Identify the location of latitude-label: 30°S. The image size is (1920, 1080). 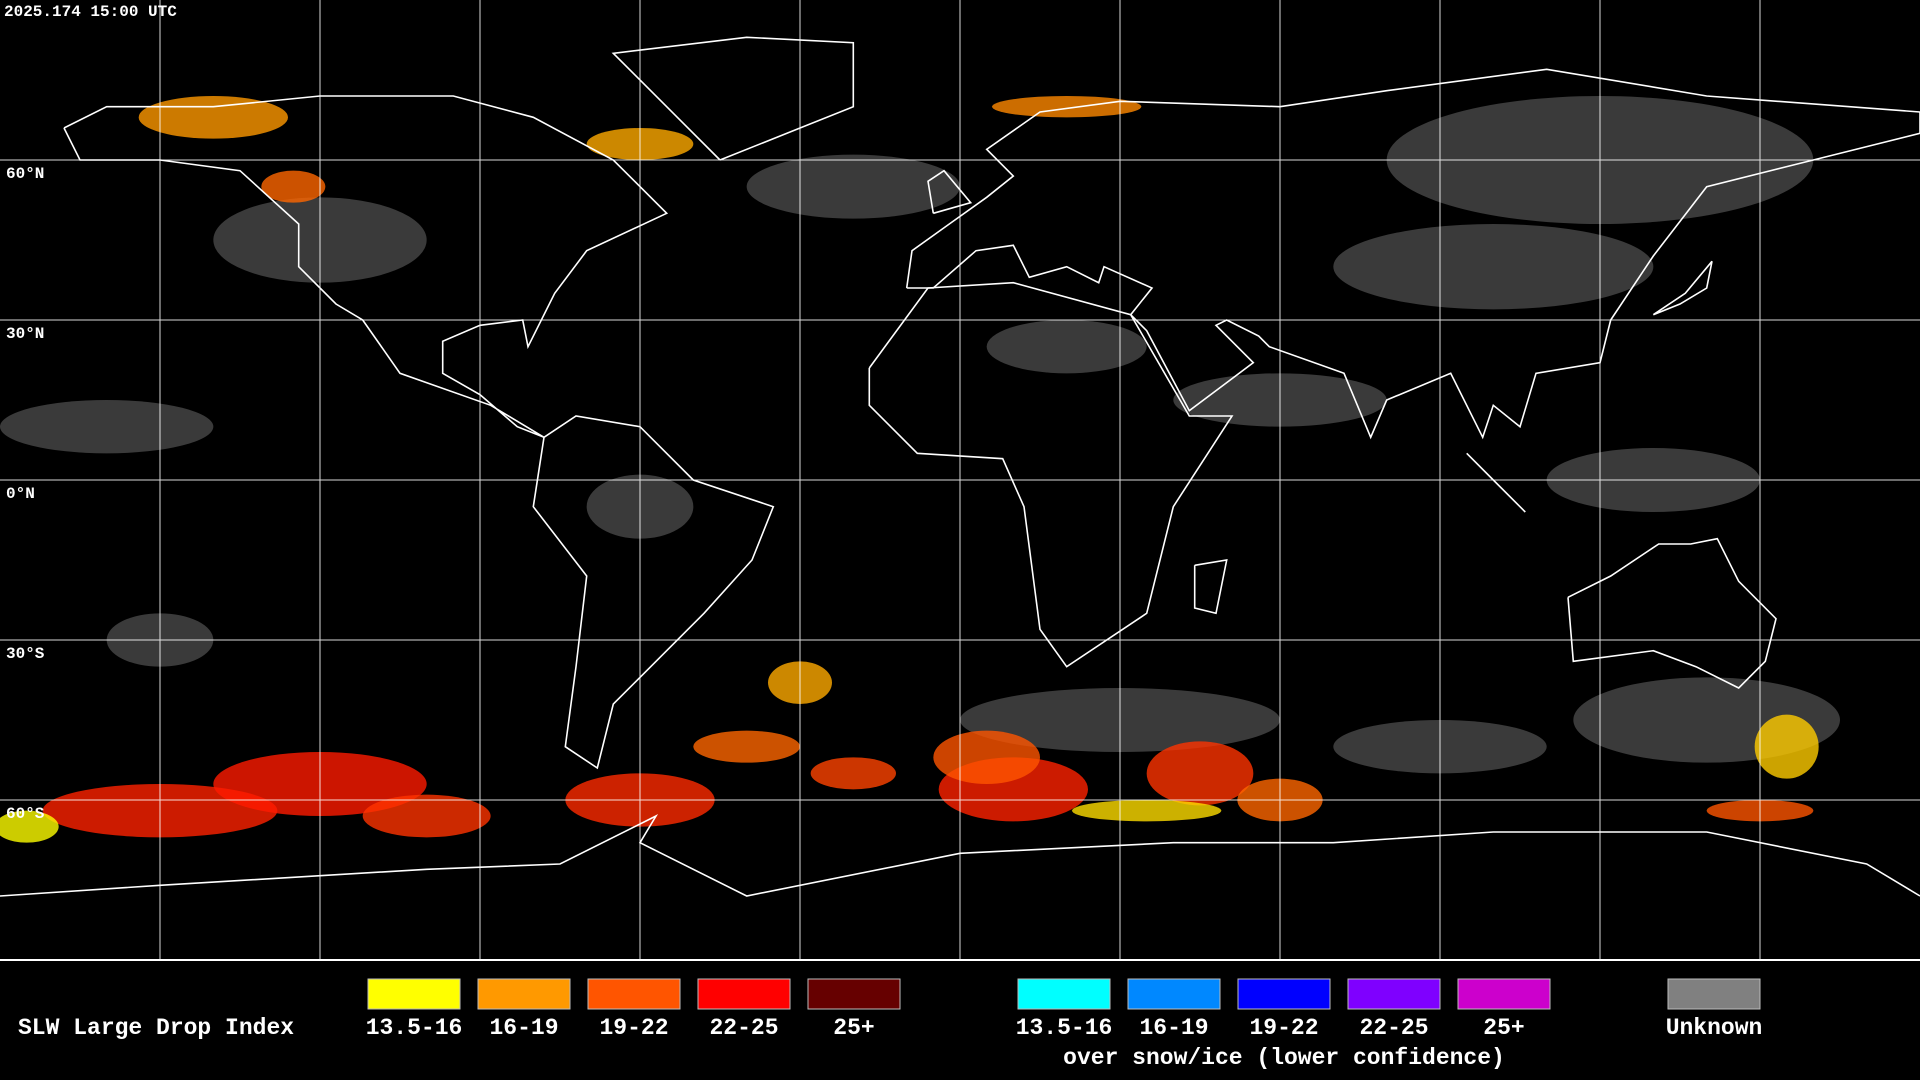
(25, 654).